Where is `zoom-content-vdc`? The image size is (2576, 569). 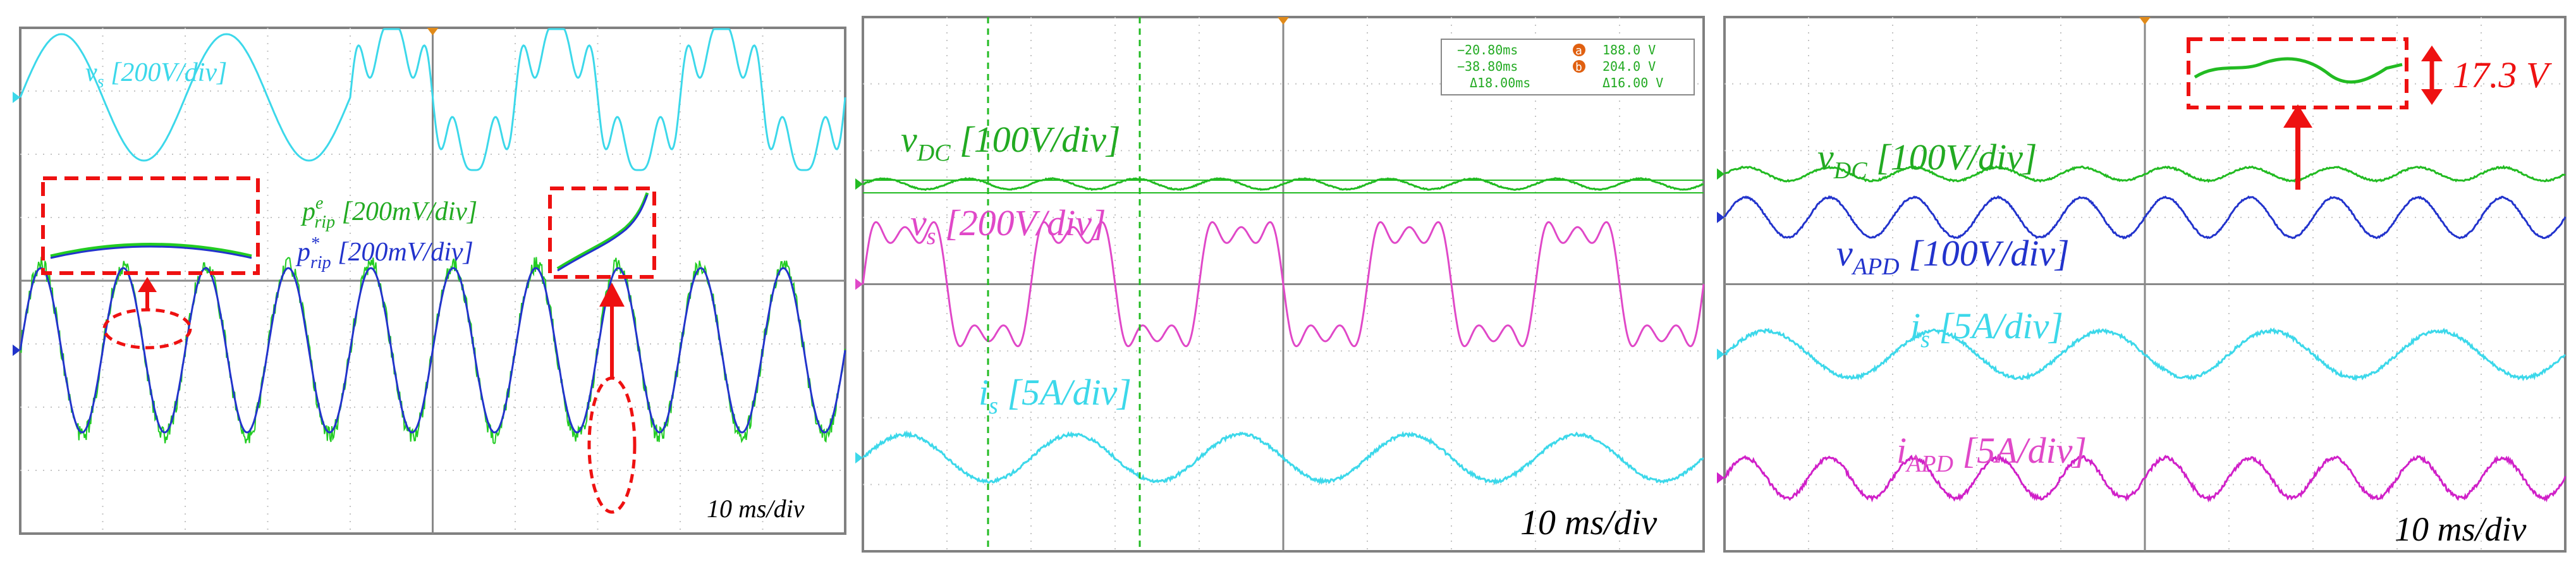
zoom-content-vdc is located at coordinates (2298, 70).